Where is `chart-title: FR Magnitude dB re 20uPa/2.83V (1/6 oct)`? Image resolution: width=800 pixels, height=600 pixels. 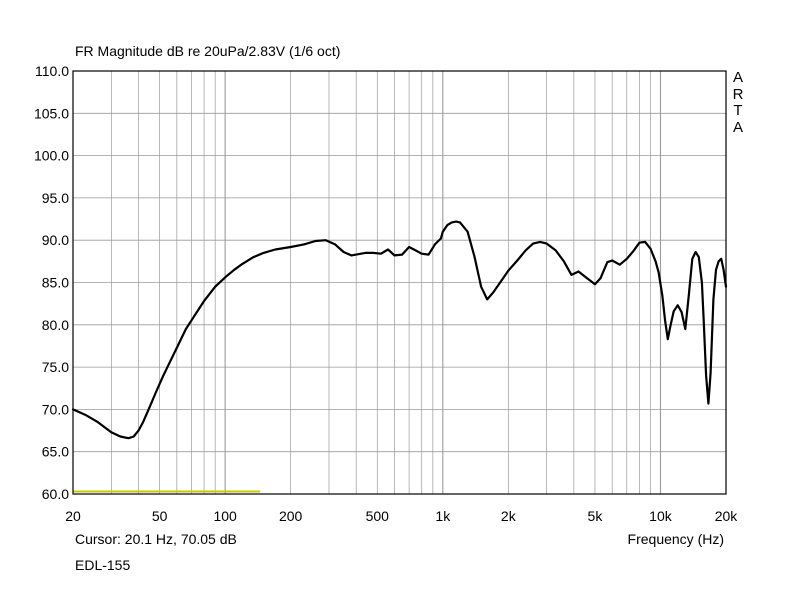
chart-title: FR Magnitude dB re 20uPa/2.83V (1/6 oct) is located at coordinates (208, 51).